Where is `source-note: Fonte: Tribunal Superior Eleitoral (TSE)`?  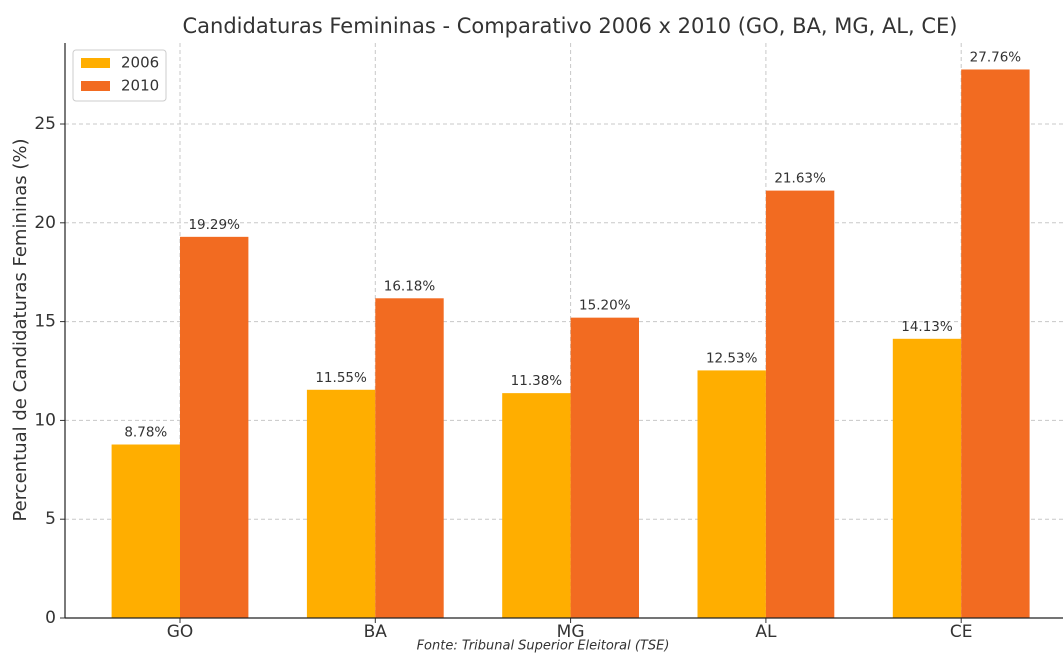
source-note: Fonte: Tribunal Superior Eleitoral (TSE) is located at coordinates (543, 646).